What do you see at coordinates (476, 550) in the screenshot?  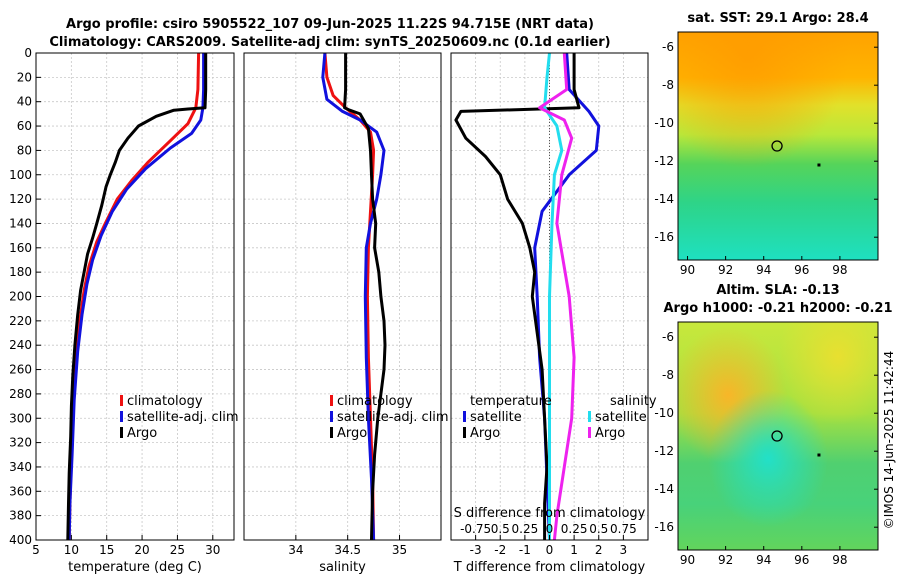 I see `x-tick-label: -3` at bounding box center [476, 550].